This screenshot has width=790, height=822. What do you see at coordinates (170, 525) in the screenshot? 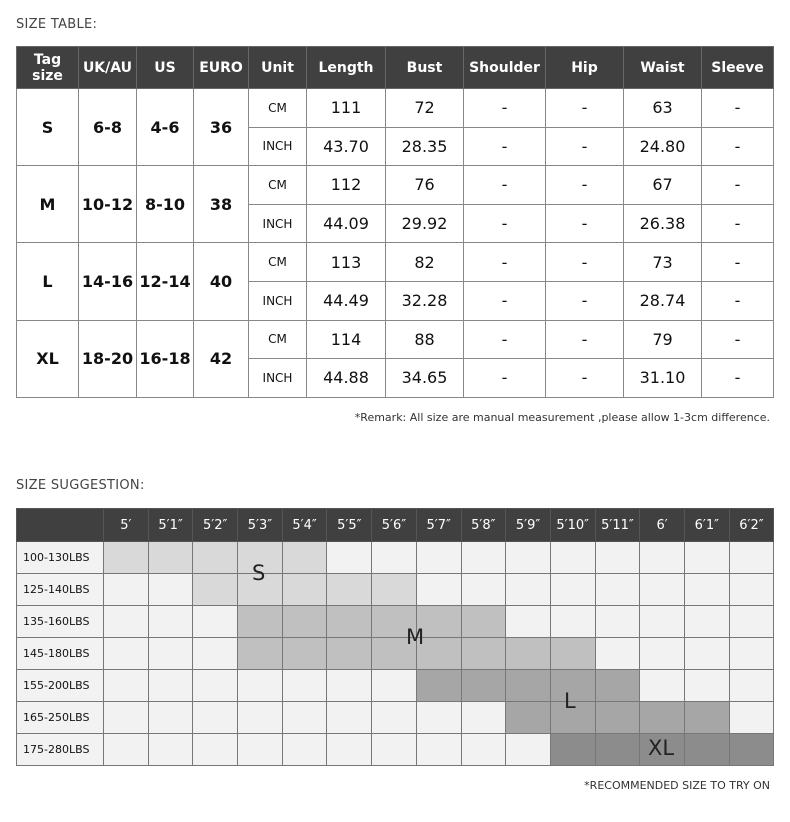
I see `height-header: 5′1″` at bounding box center [170, 525].